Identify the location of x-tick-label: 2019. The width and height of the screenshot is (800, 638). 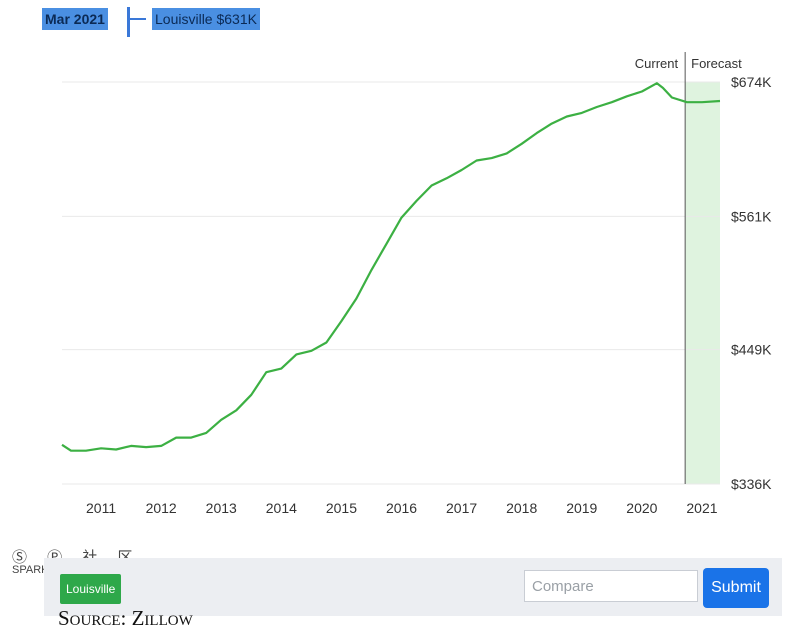
(581, 508).